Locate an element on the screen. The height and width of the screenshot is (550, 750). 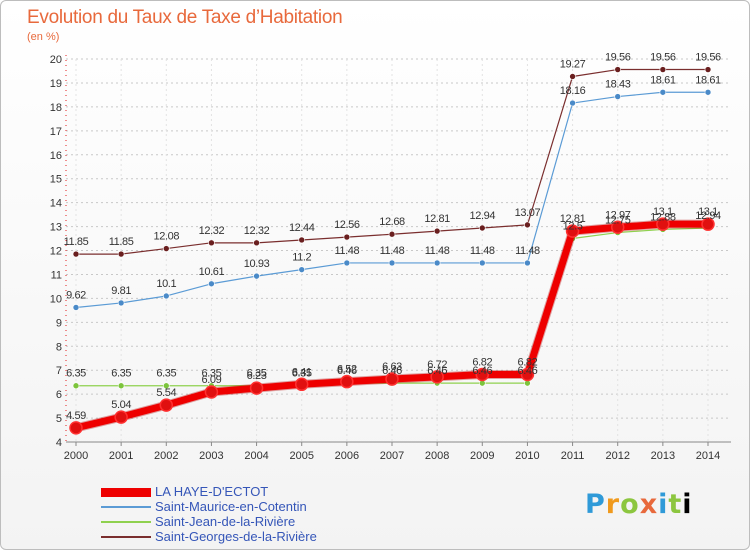
data-label: 6.72 is located at coordinates (437, 365).